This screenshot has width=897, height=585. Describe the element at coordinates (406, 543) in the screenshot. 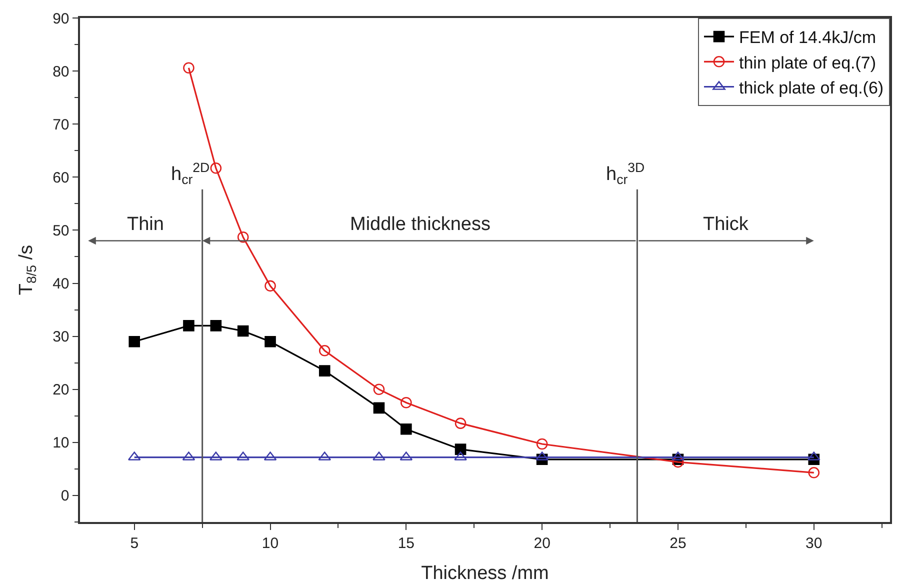

I see `x-tick-label: 15` at that location.